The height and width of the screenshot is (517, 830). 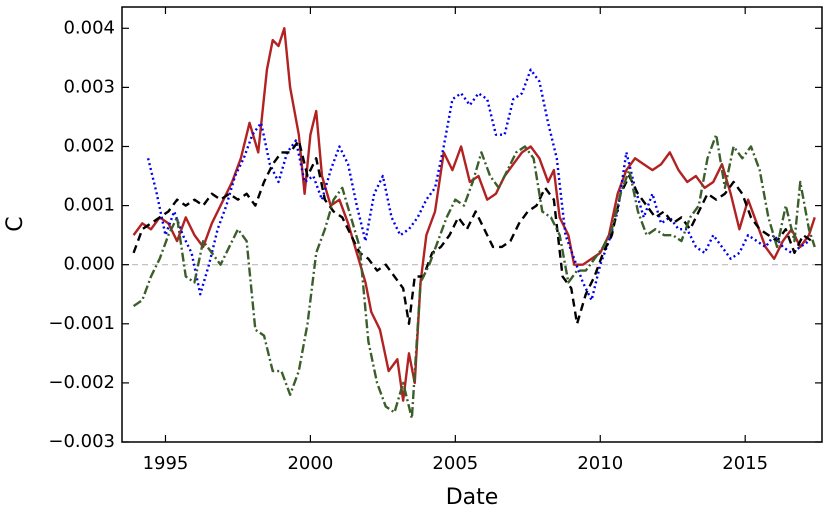 I want to click on y-tick-label: −0.003, so click(x=81, y=441).